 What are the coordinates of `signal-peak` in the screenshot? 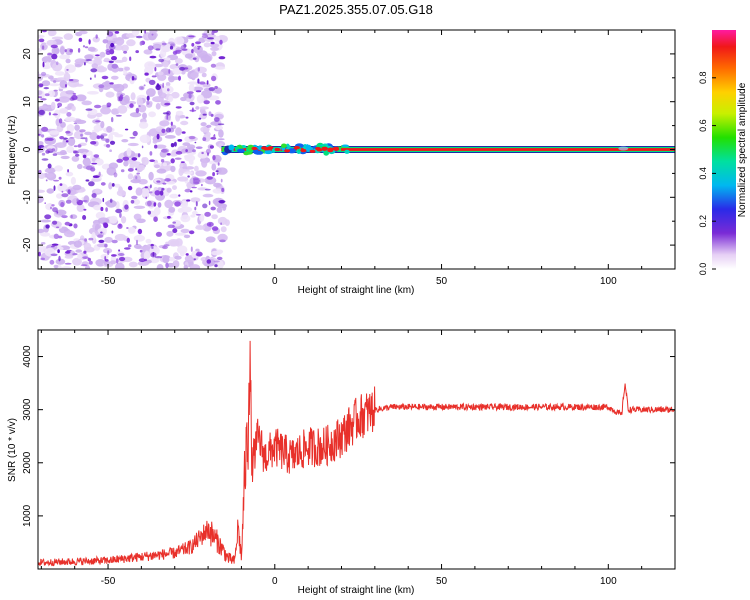 It's located at (319, 150).